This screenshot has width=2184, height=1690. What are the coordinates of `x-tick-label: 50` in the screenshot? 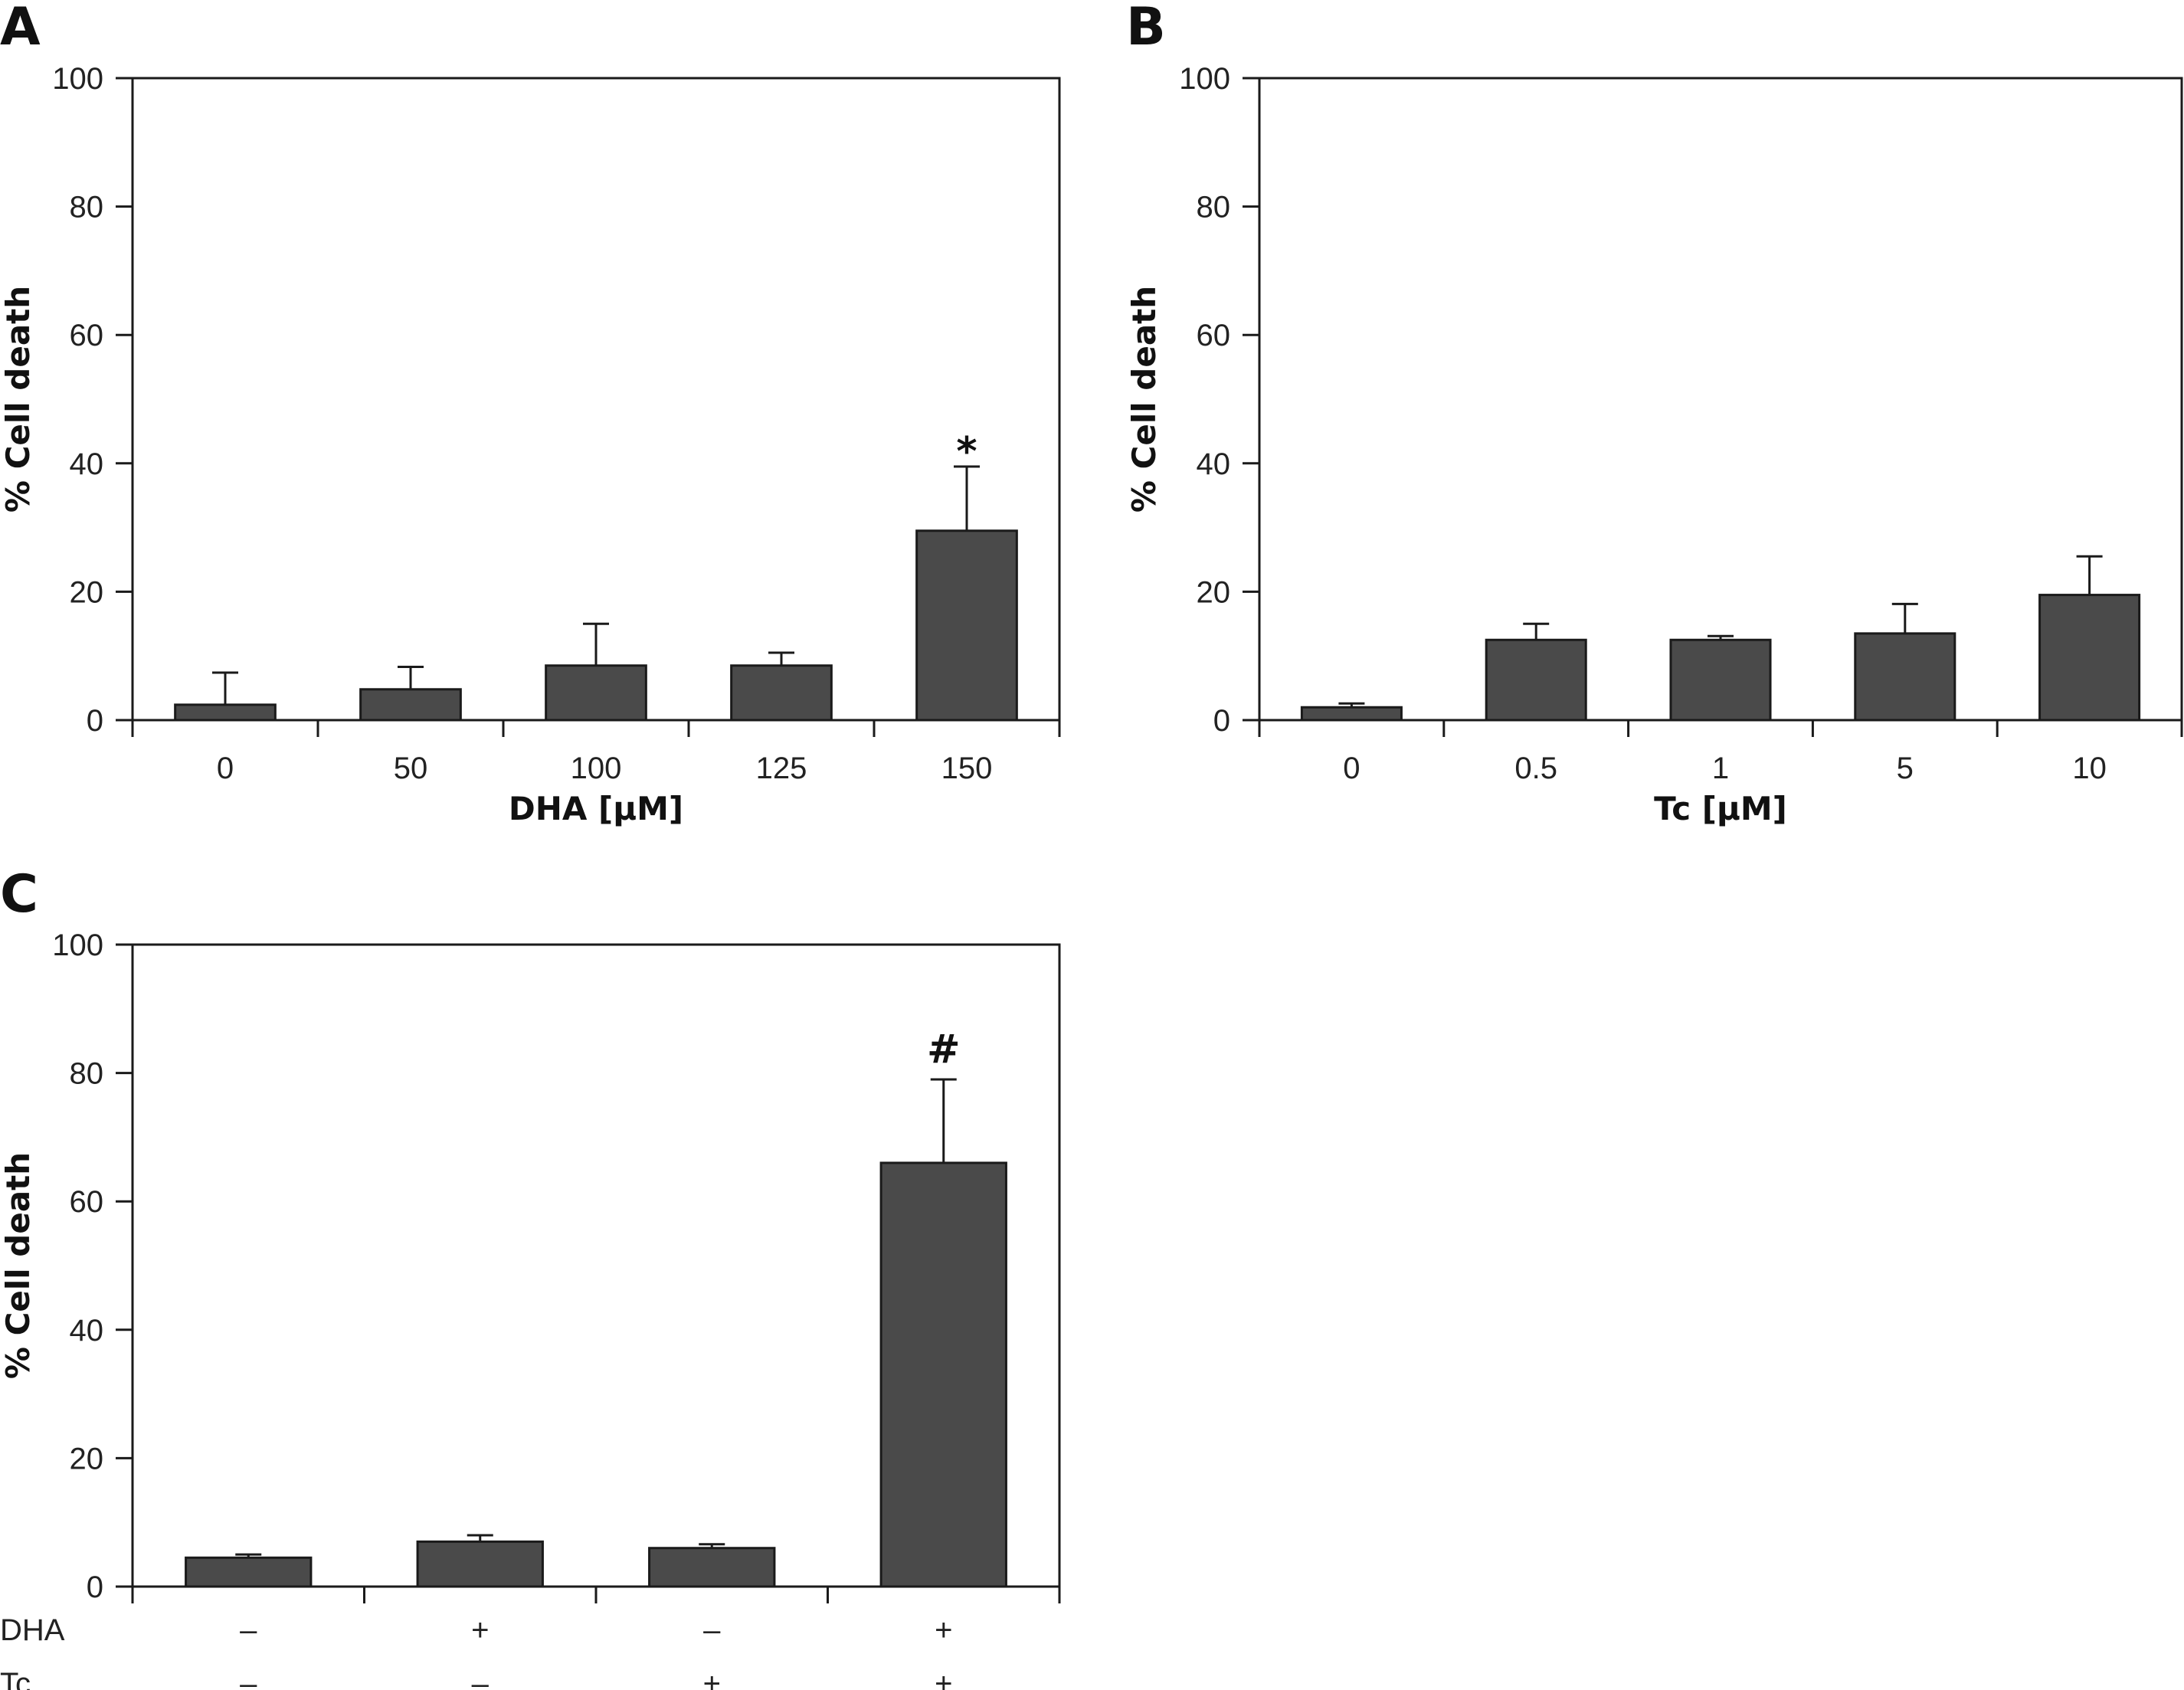 It's located at (411, 768).